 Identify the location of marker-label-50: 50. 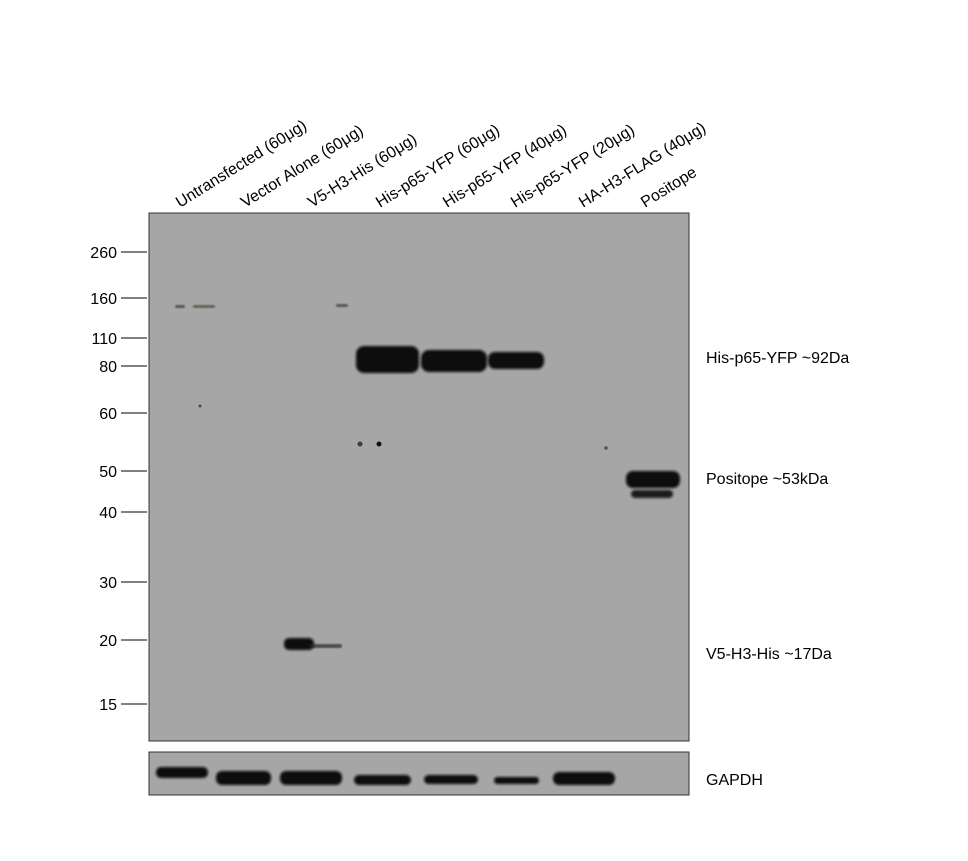
(108, 472).